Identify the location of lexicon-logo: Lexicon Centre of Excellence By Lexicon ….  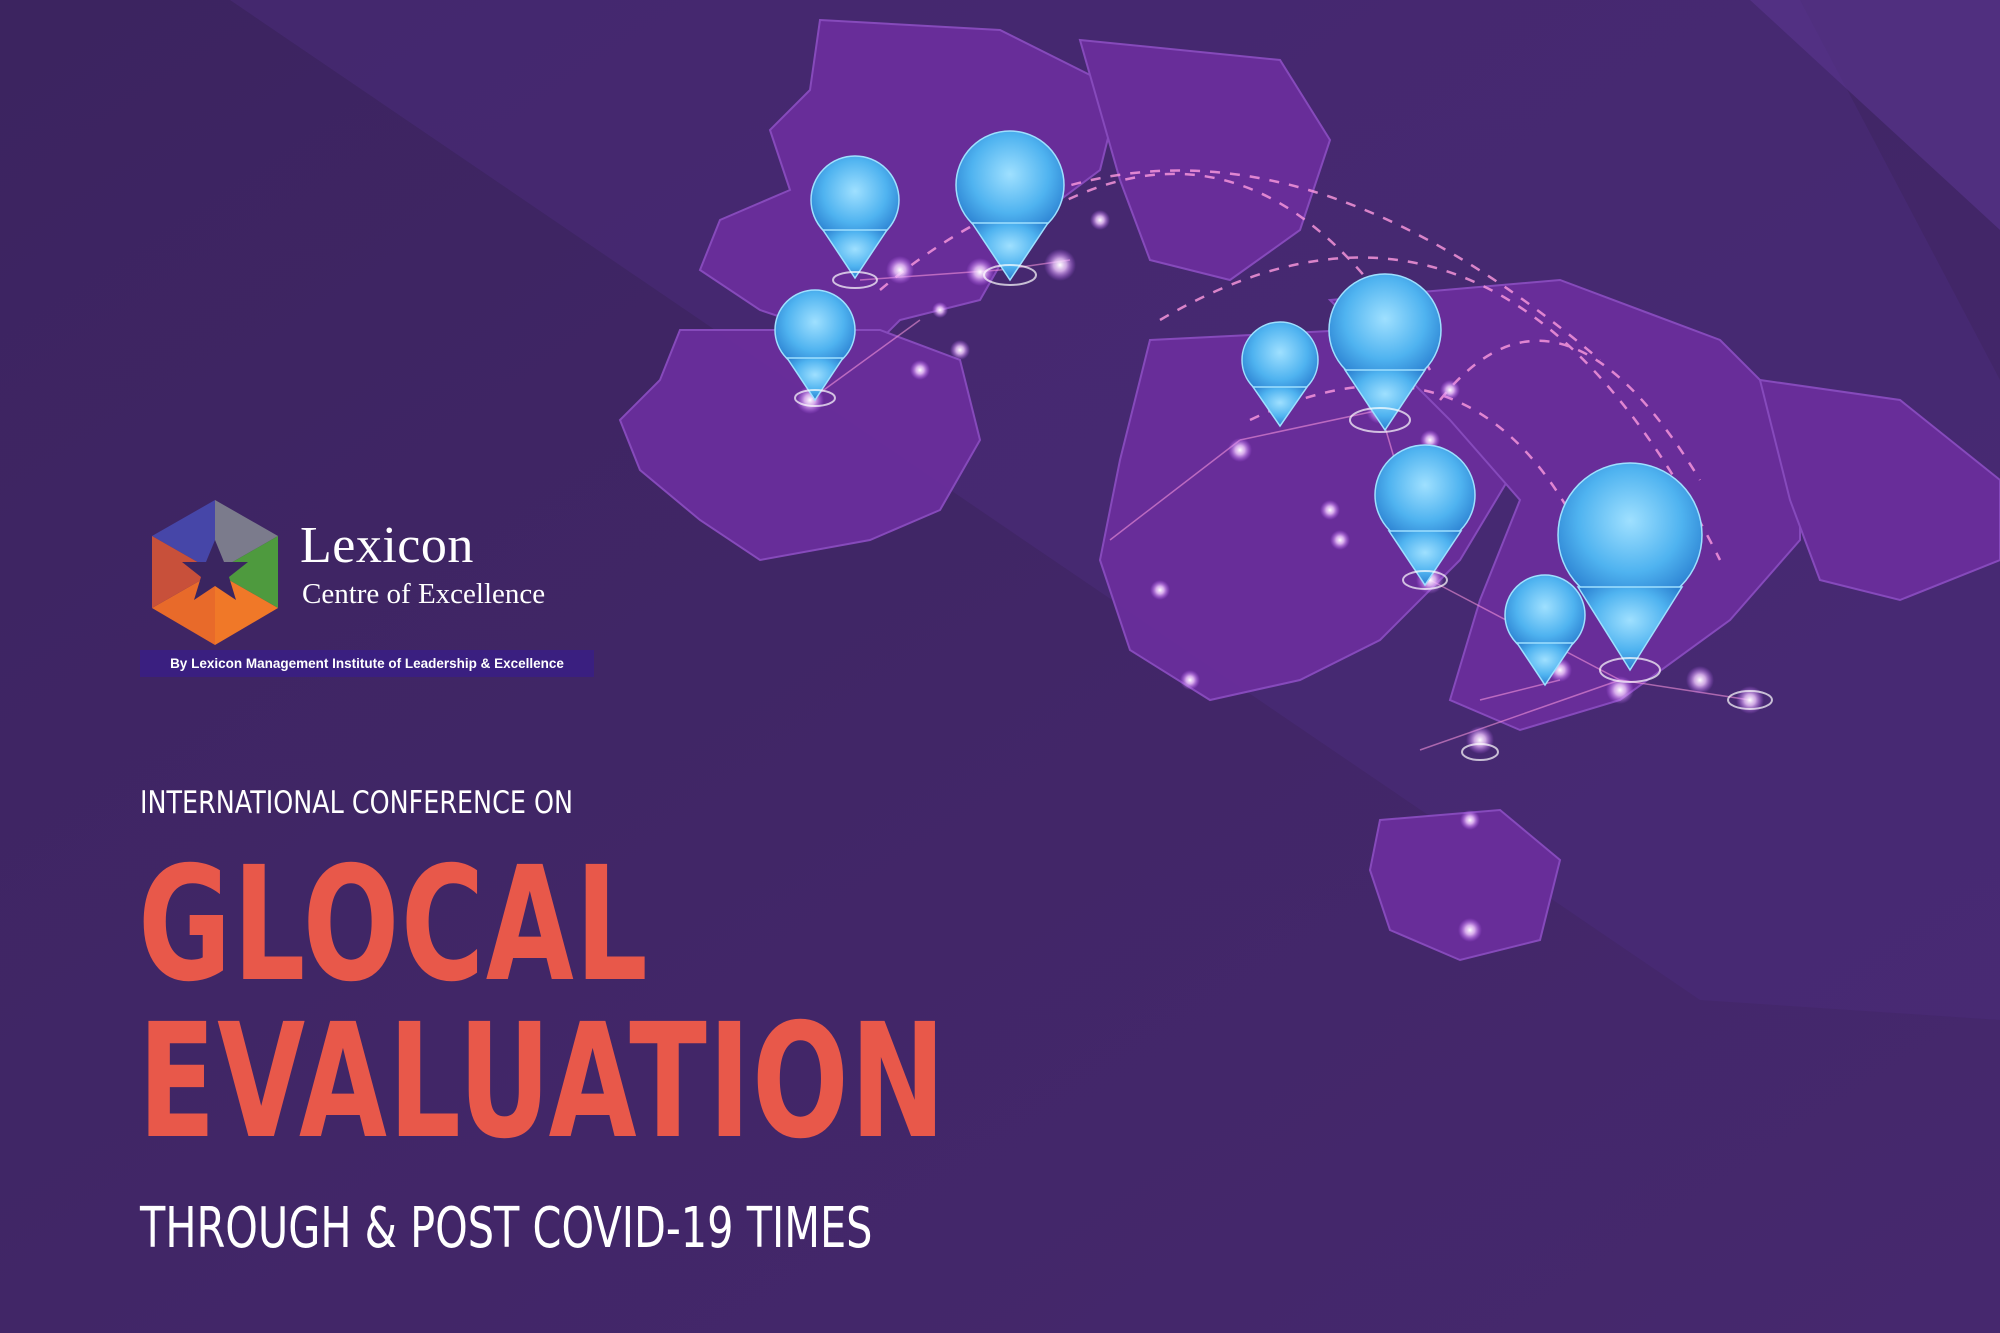
(370, 590).